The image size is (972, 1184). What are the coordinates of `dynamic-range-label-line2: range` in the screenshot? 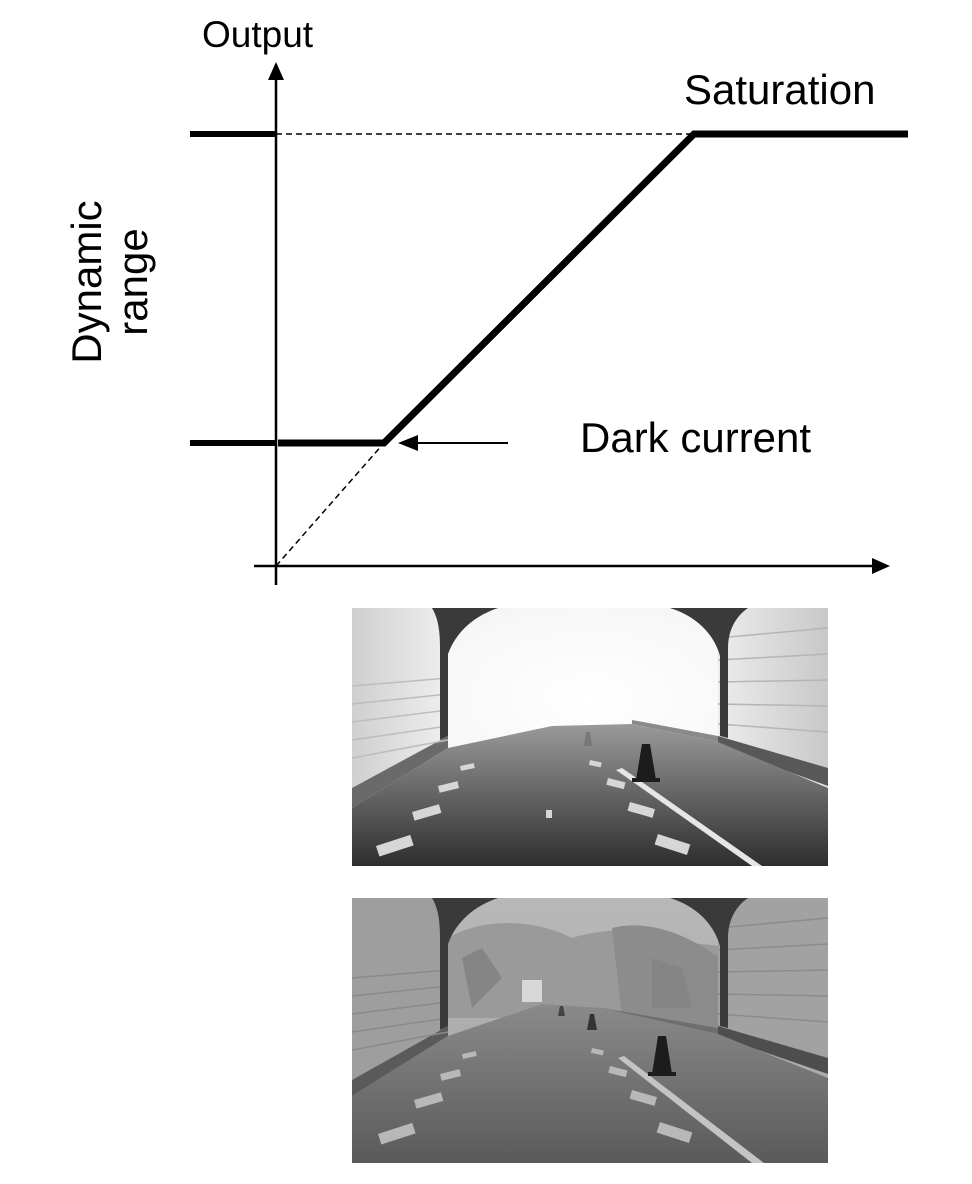 It's located at (133, 282).